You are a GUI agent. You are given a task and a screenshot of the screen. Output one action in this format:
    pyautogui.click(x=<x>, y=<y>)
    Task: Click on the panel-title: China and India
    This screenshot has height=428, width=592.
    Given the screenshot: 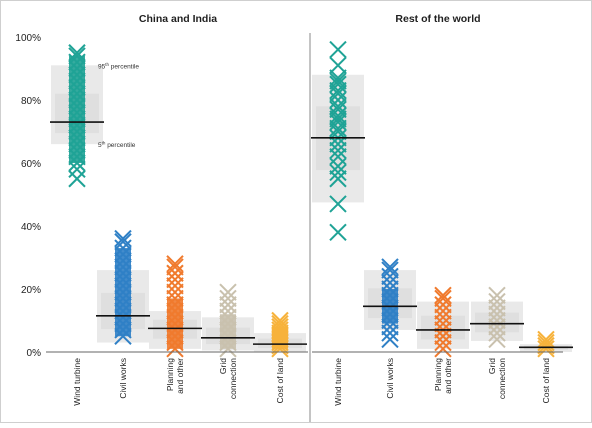 What is the action you would take?
    pyautogui.click(x=178, y=19)
    